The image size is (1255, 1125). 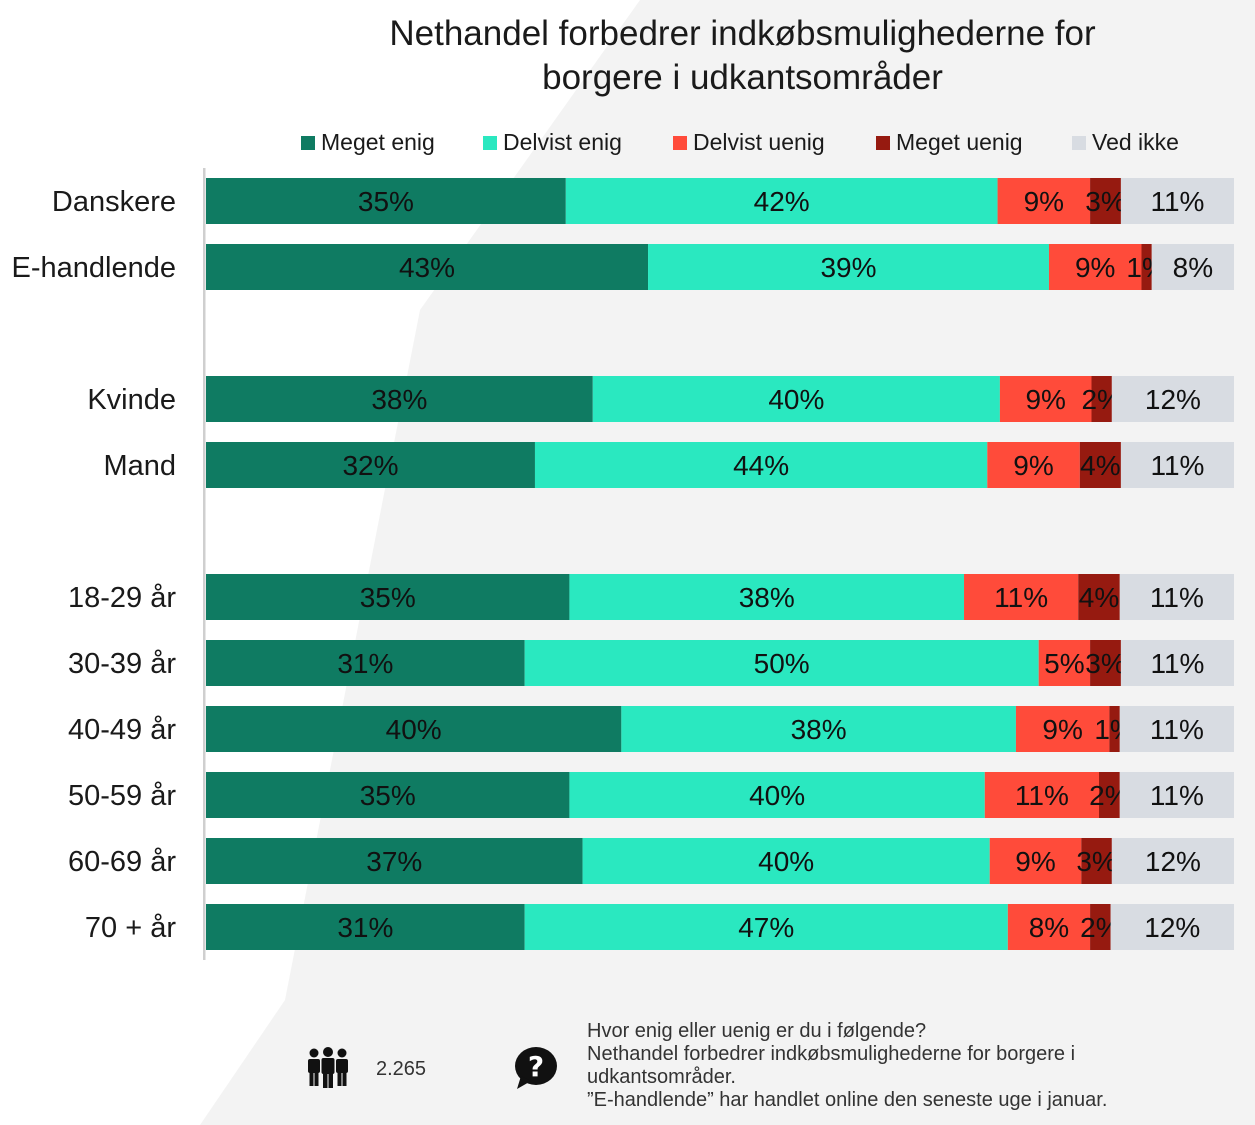 I want to click on legend-item-delvist-enig: Delvist enig, so click(x=552, y=142).